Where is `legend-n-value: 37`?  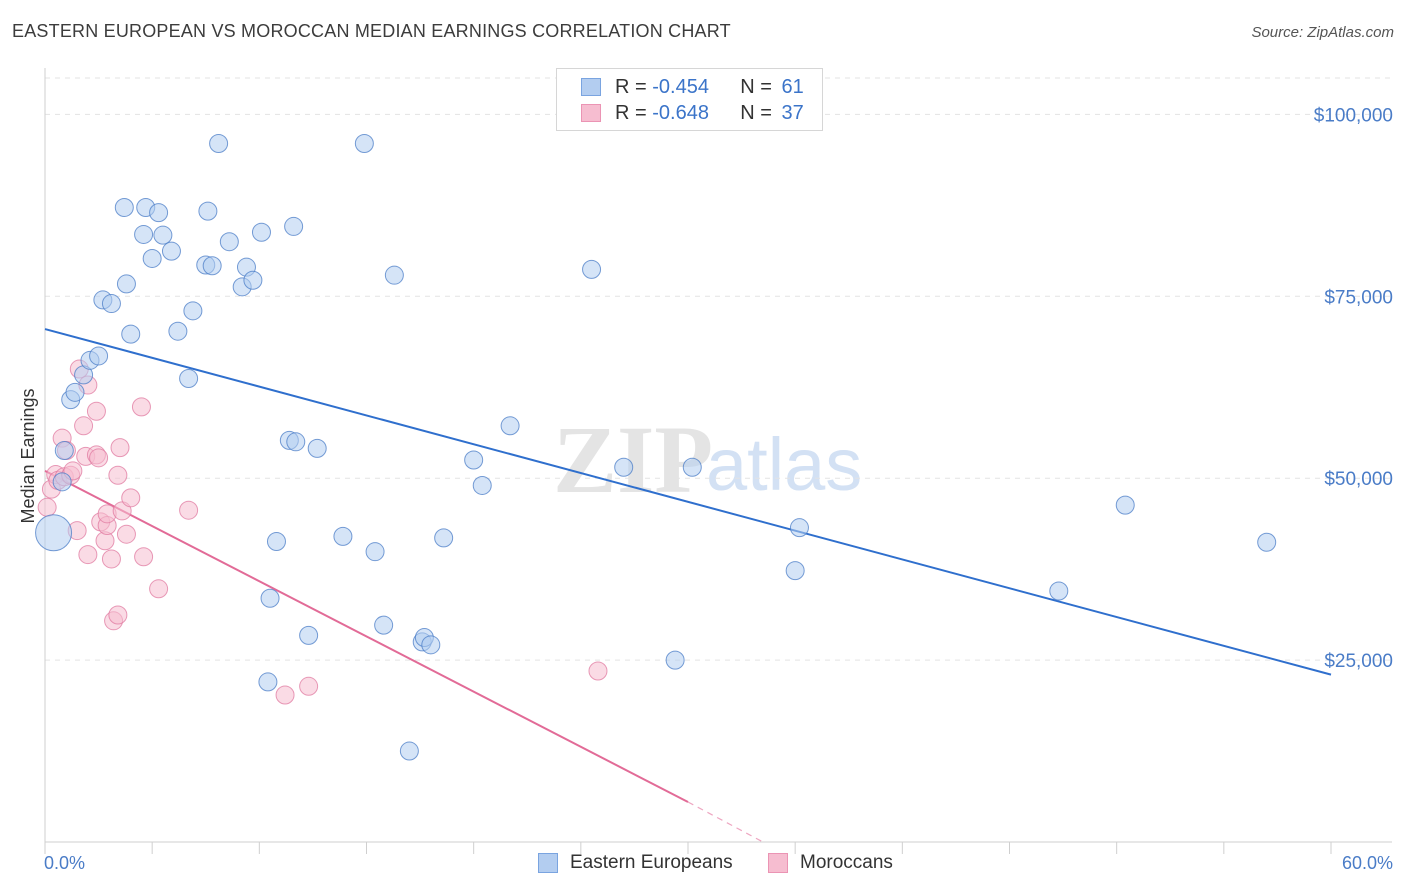 legend-n-value: 37 is located at coordinates (792, 112).